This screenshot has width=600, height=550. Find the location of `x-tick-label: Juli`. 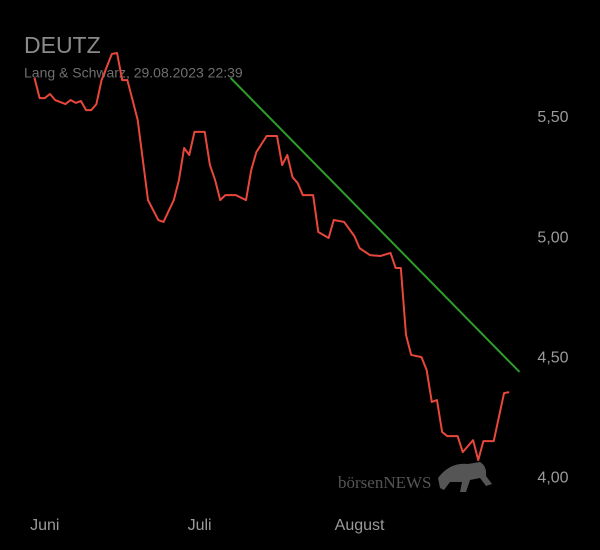

x-tick-label: Juli is located at coordinates (200, 525).